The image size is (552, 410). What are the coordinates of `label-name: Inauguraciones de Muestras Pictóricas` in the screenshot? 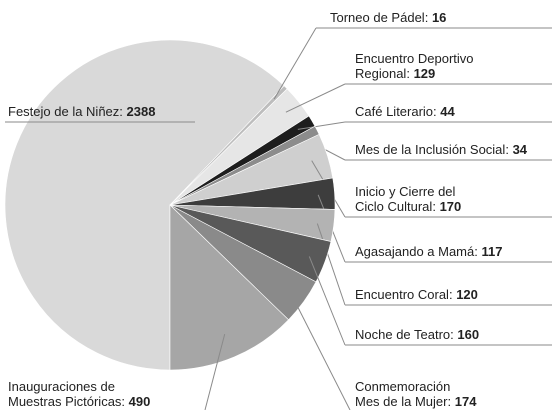 It's located at (66, 394).